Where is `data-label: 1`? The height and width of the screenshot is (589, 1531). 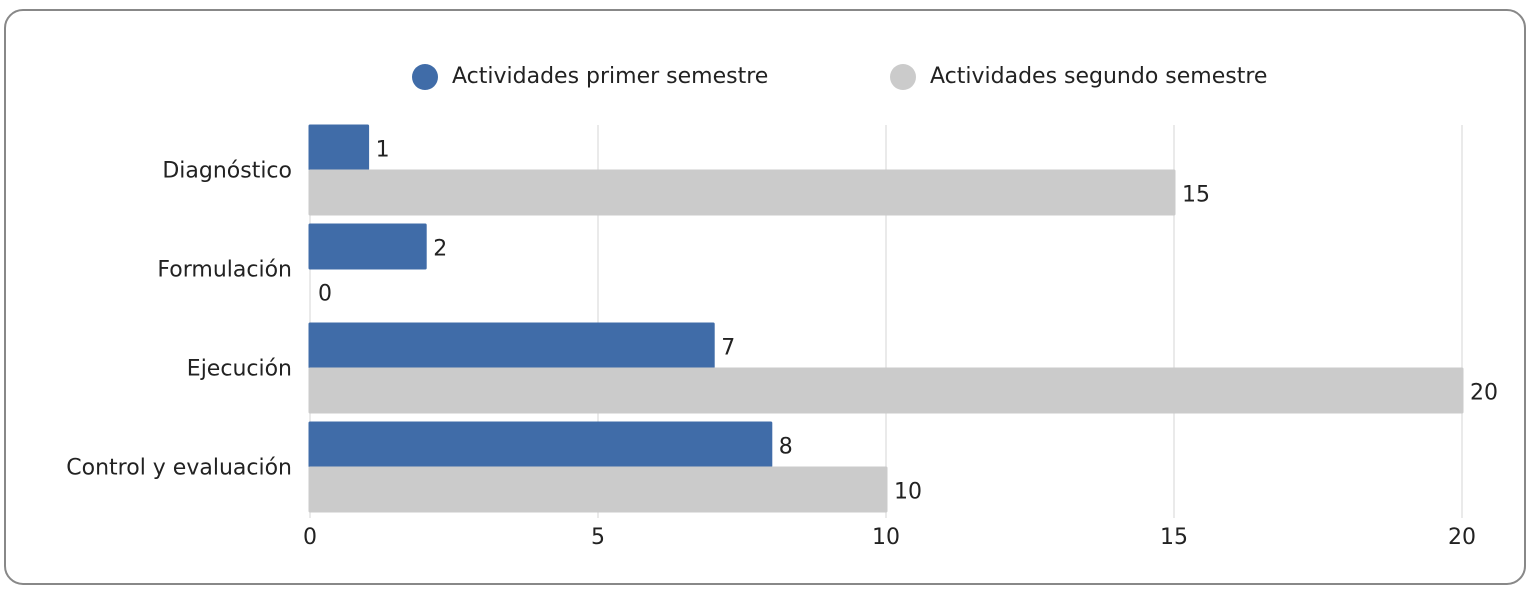
data-label: 1 is located at coordinates (383, 150).